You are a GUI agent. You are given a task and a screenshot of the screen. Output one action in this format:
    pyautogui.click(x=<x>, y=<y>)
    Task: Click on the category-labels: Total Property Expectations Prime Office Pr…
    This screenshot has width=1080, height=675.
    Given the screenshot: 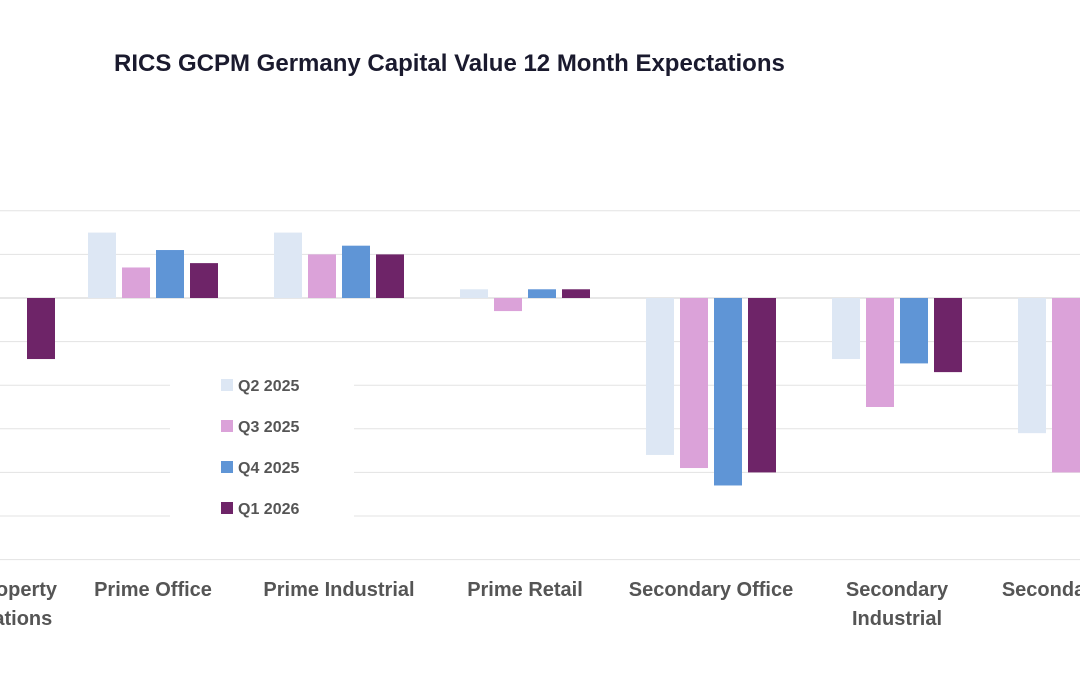 What is the action you would take?
    pyautogui.click(x=540, y=604)
    